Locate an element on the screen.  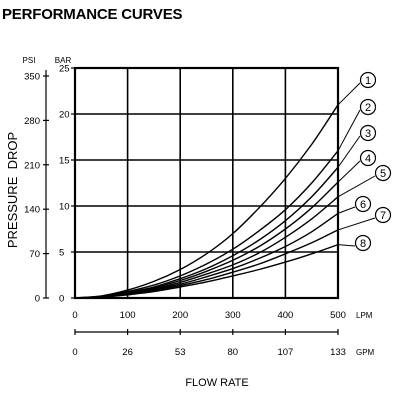
psi-tick-label: 210 is located at coordinates (32, 165).